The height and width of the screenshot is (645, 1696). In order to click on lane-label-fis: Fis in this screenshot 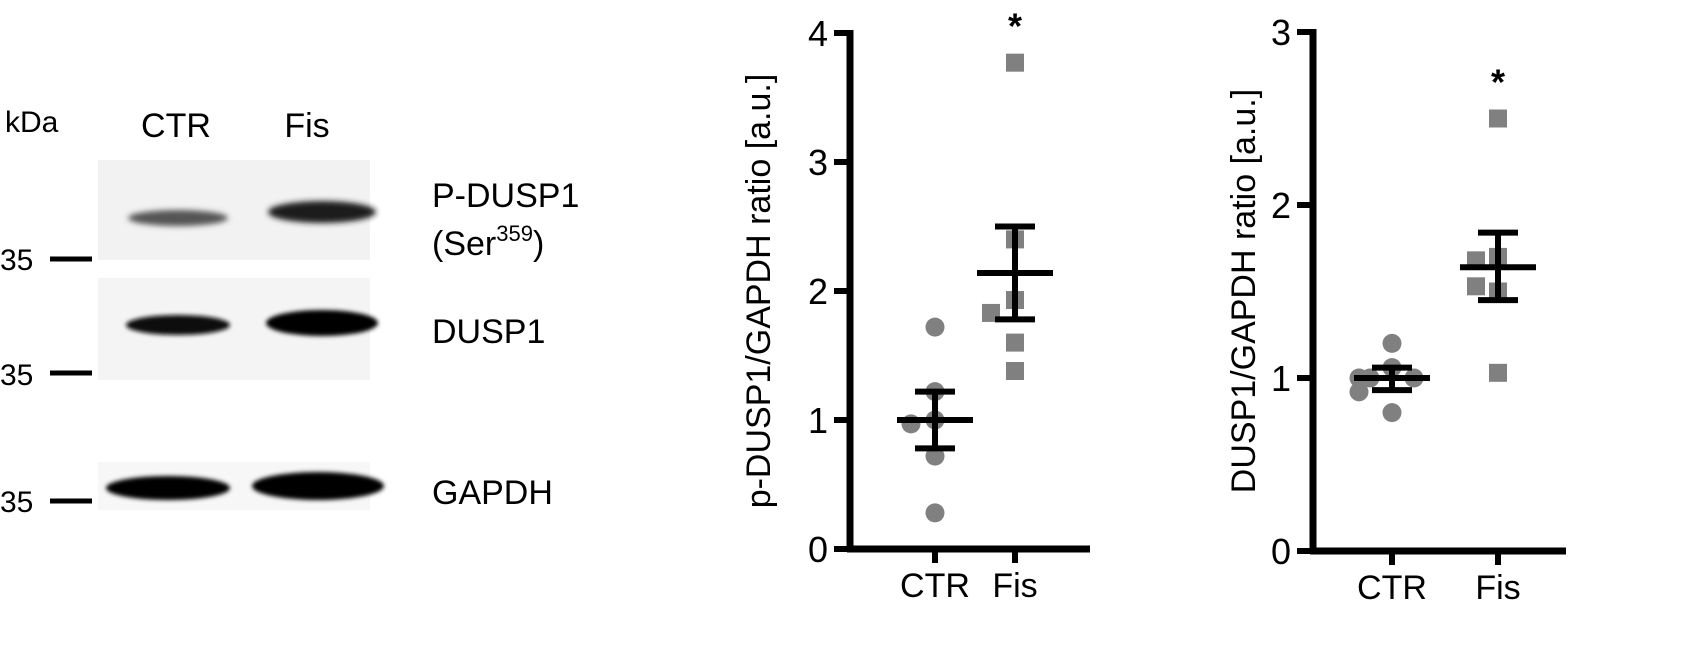, I will do `click(306, 126)`.